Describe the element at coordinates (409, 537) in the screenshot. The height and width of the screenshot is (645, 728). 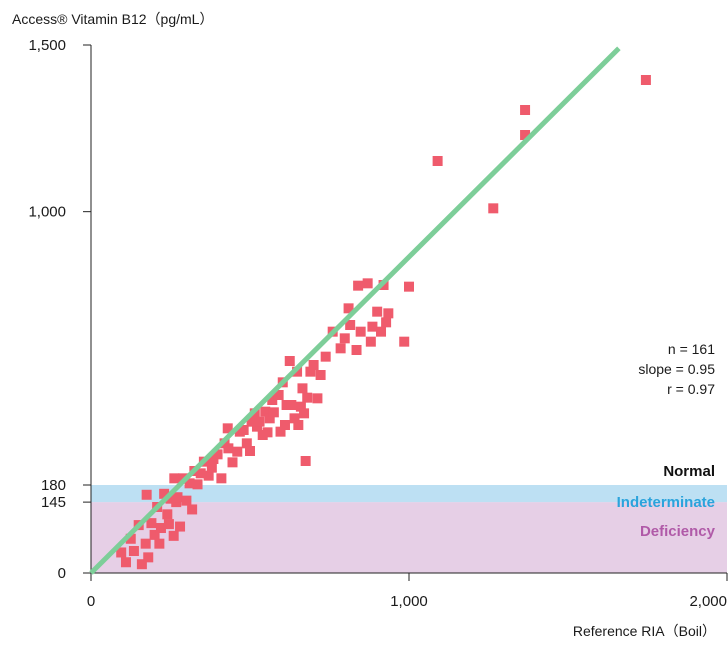
I see `band-deficiency` at that location.